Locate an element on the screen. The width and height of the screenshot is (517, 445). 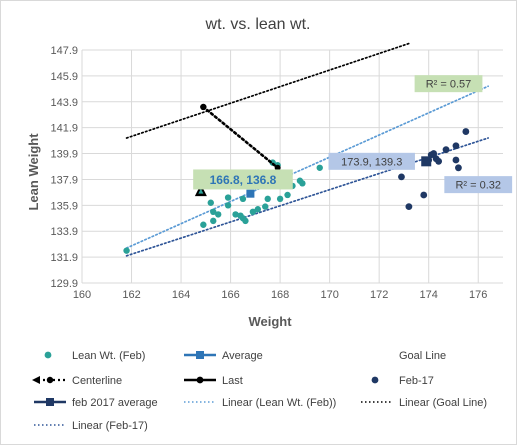
trendline-linear-goal-line is located at coordinates (267, 90).